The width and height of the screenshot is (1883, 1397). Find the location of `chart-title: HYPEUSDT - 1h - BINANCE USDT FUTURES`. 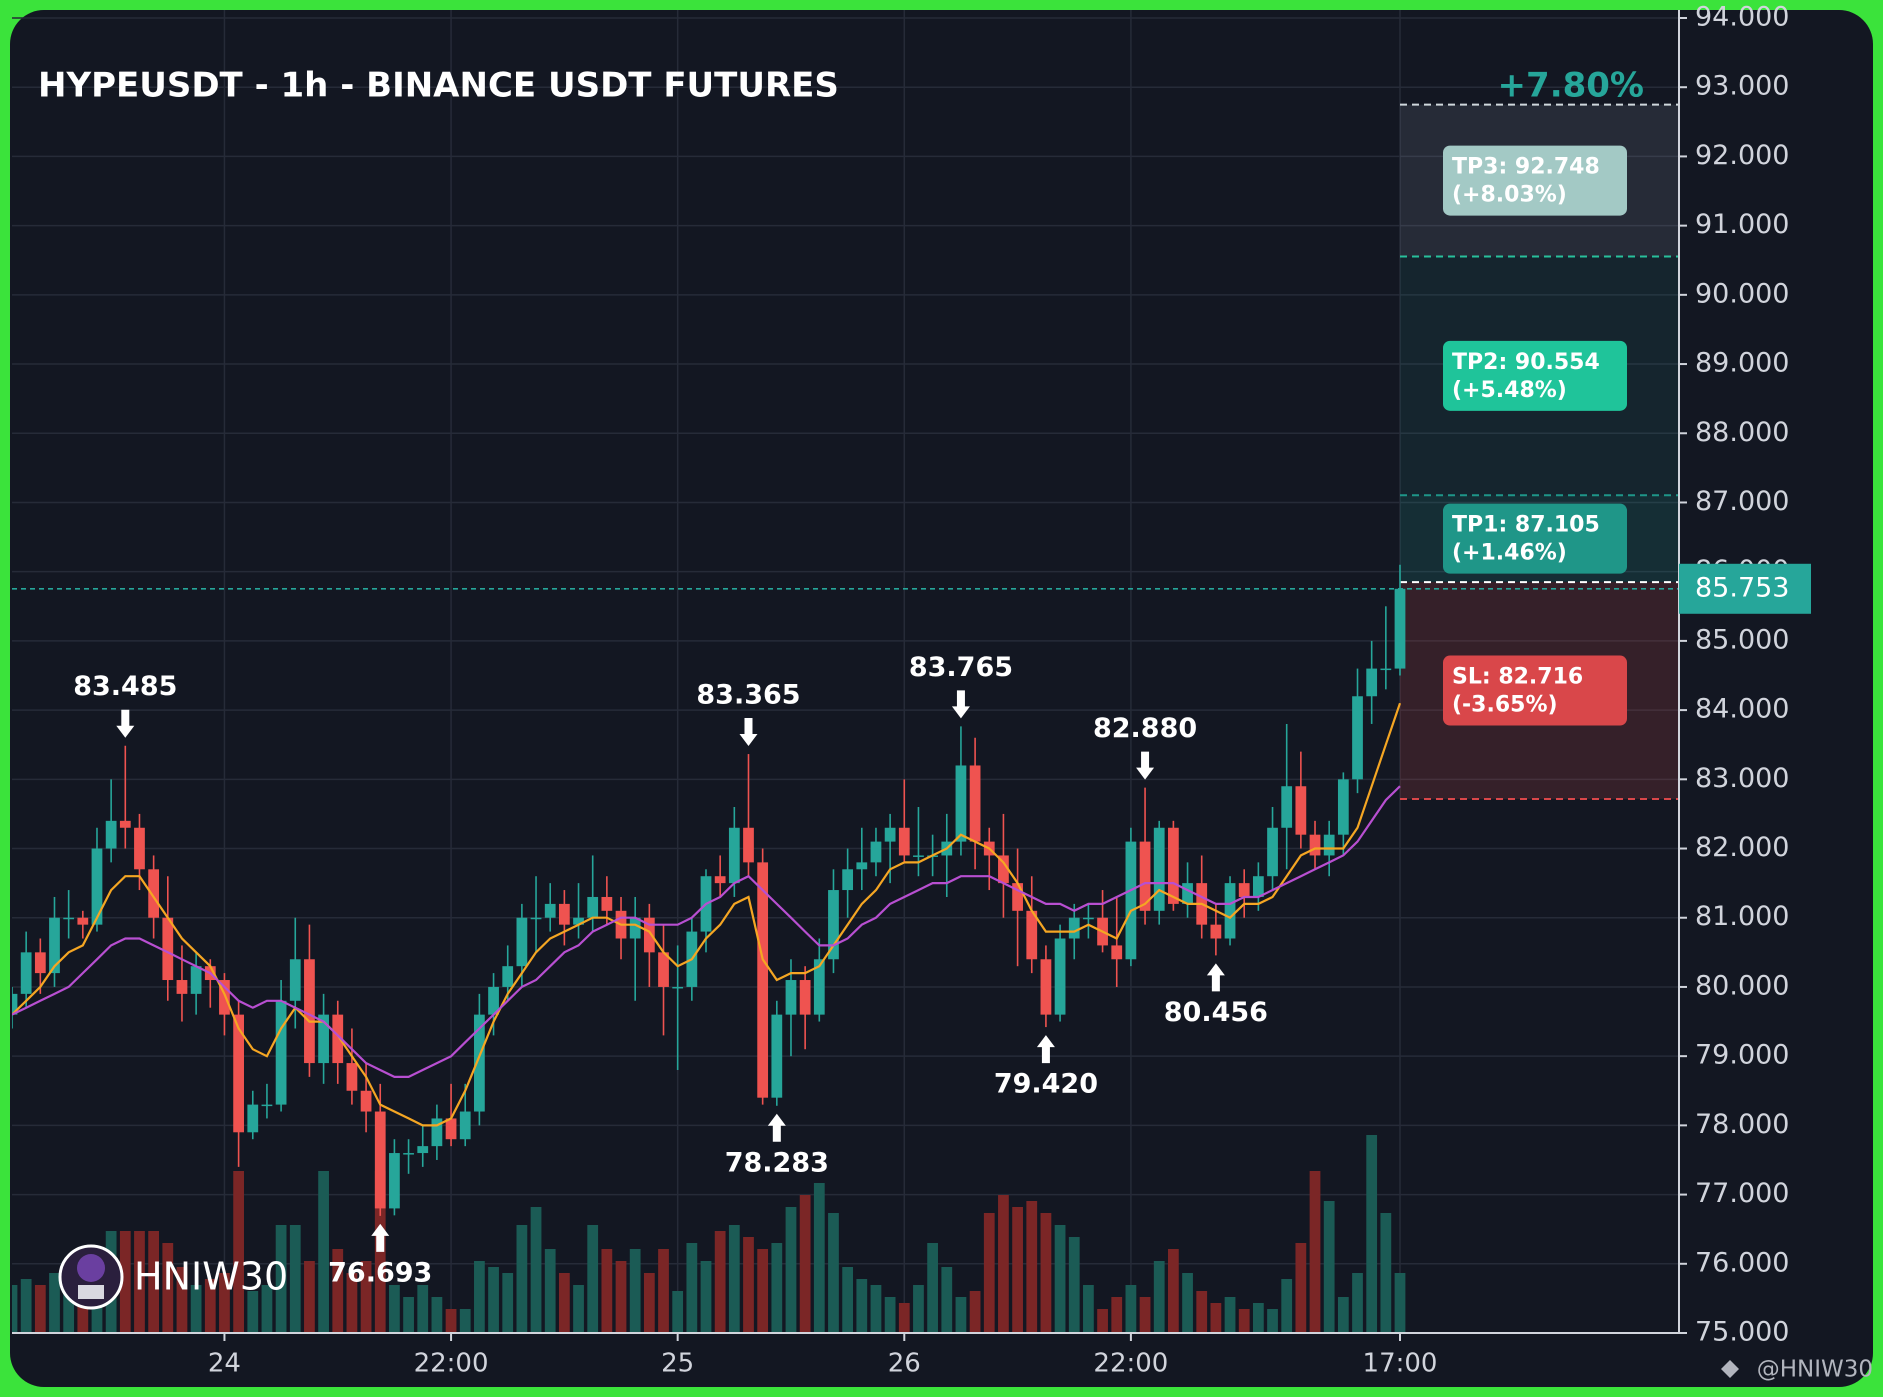

chart-title: HYPEUSDT - 1h - BINANCE USDT FUTURES is located at coordinates (438, 86).